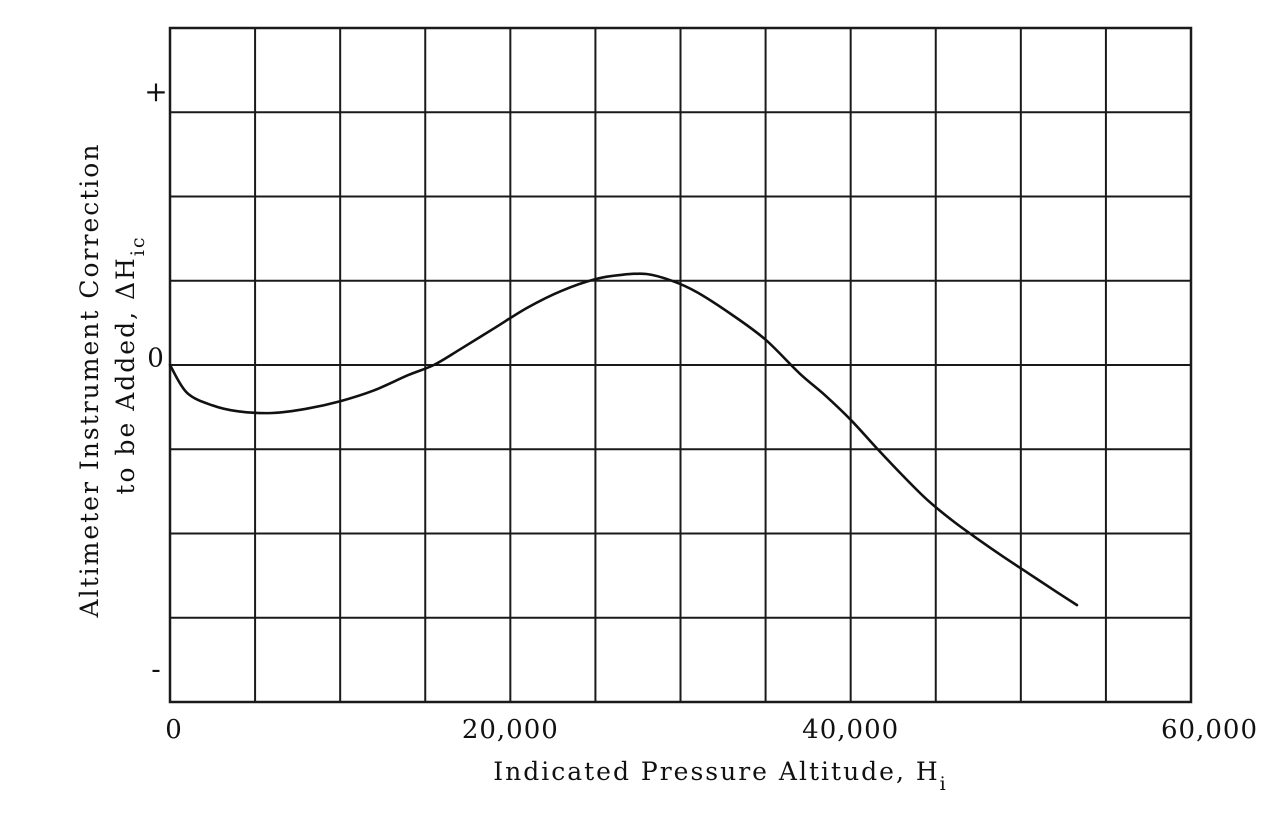 This screenshot has height=814, width=1265. I want to click on x-axis-label-main: Indicated Pressure Altitude, H, so click(716, 771).